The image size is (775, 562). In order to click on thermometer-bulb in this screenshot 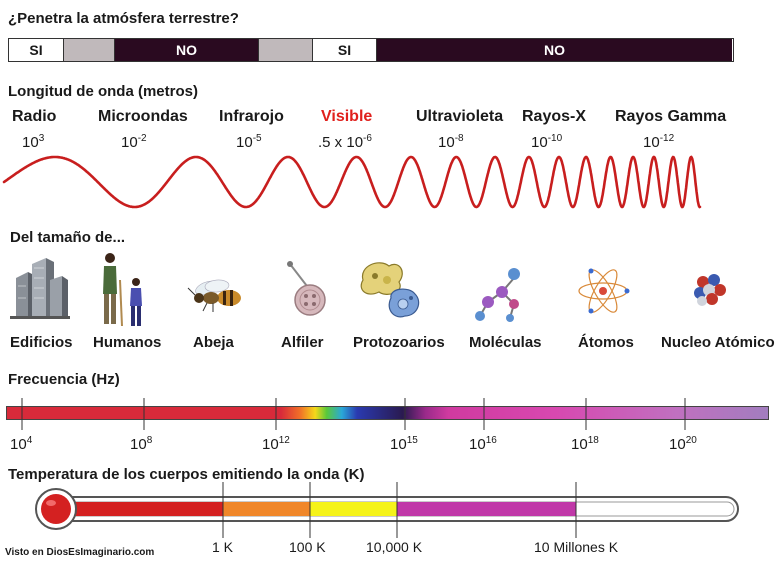, I will do `click(56, 509)`.